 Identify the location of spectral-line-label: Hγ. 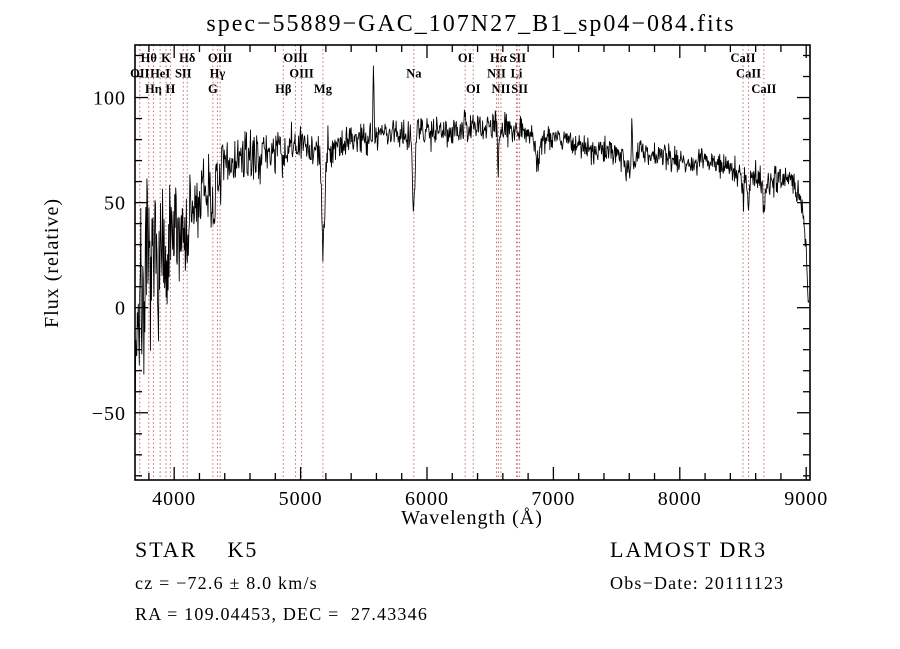
(218, 74).